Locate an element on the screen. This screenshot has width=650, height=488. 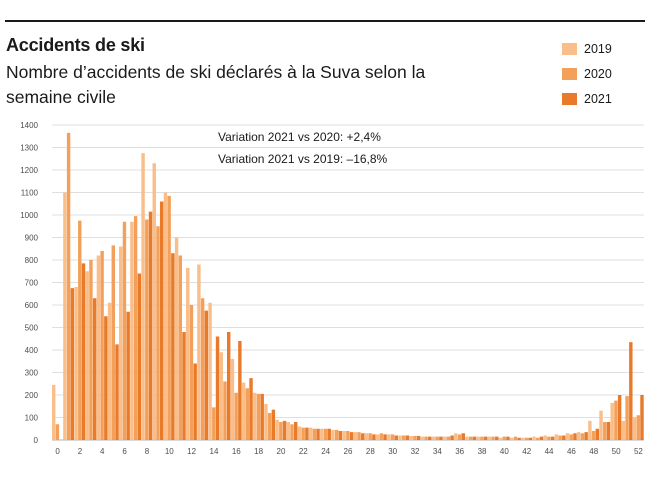
legend-swatch-2020 is located at coordinates (569, 73).